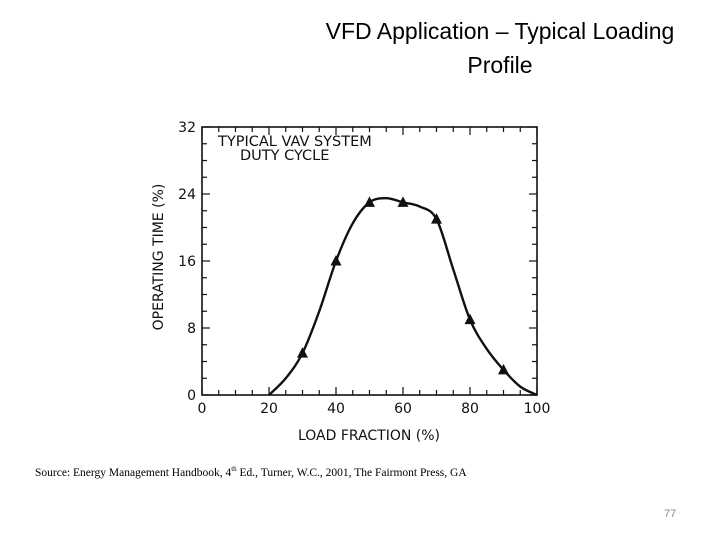 The image size is (720, 540). I want to click on slide-title-line1: VFD Application – Typical Loading, so click(500, 31).